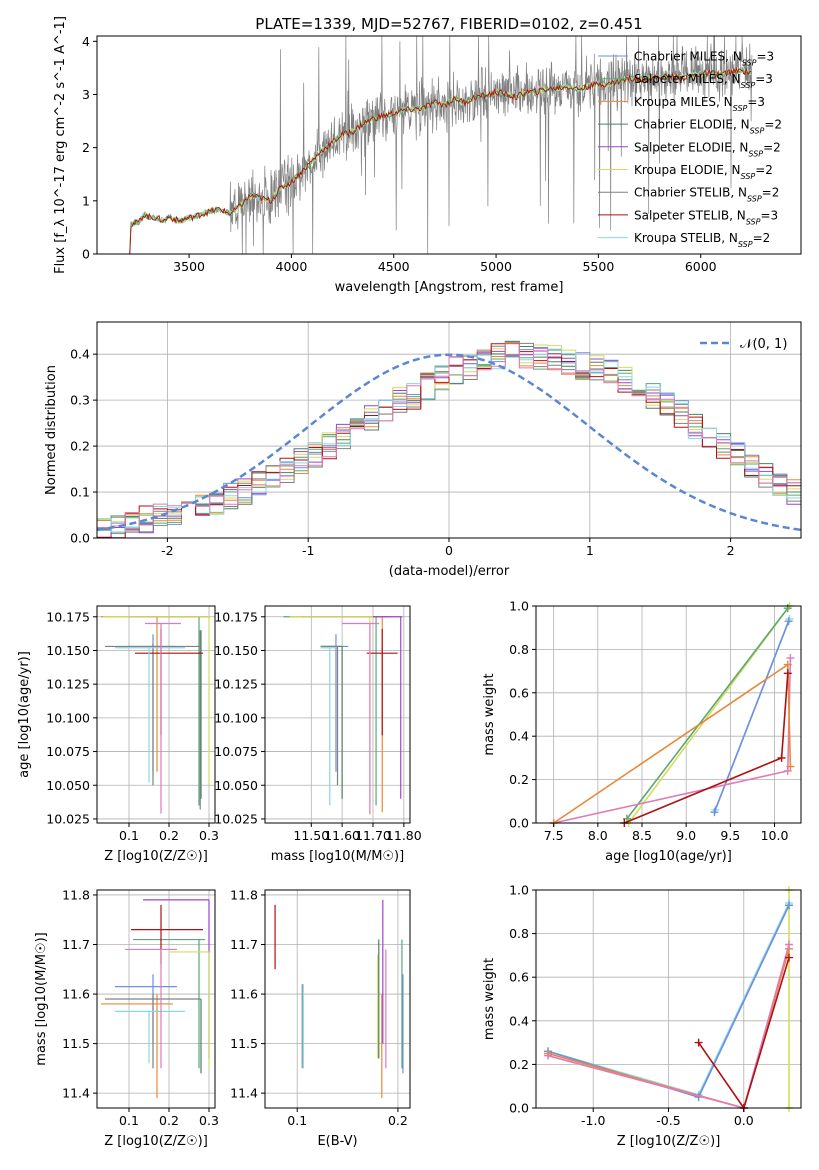  I want to click on y-axis-label: Normed distribution, so click(51, 430).